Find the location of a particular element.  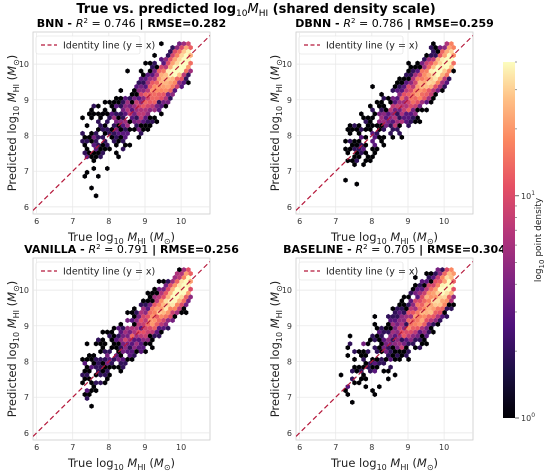

panel-title: BASELINE - R2 = 0.705 | RMSE=0.304 is located at coordinates (394, 249).